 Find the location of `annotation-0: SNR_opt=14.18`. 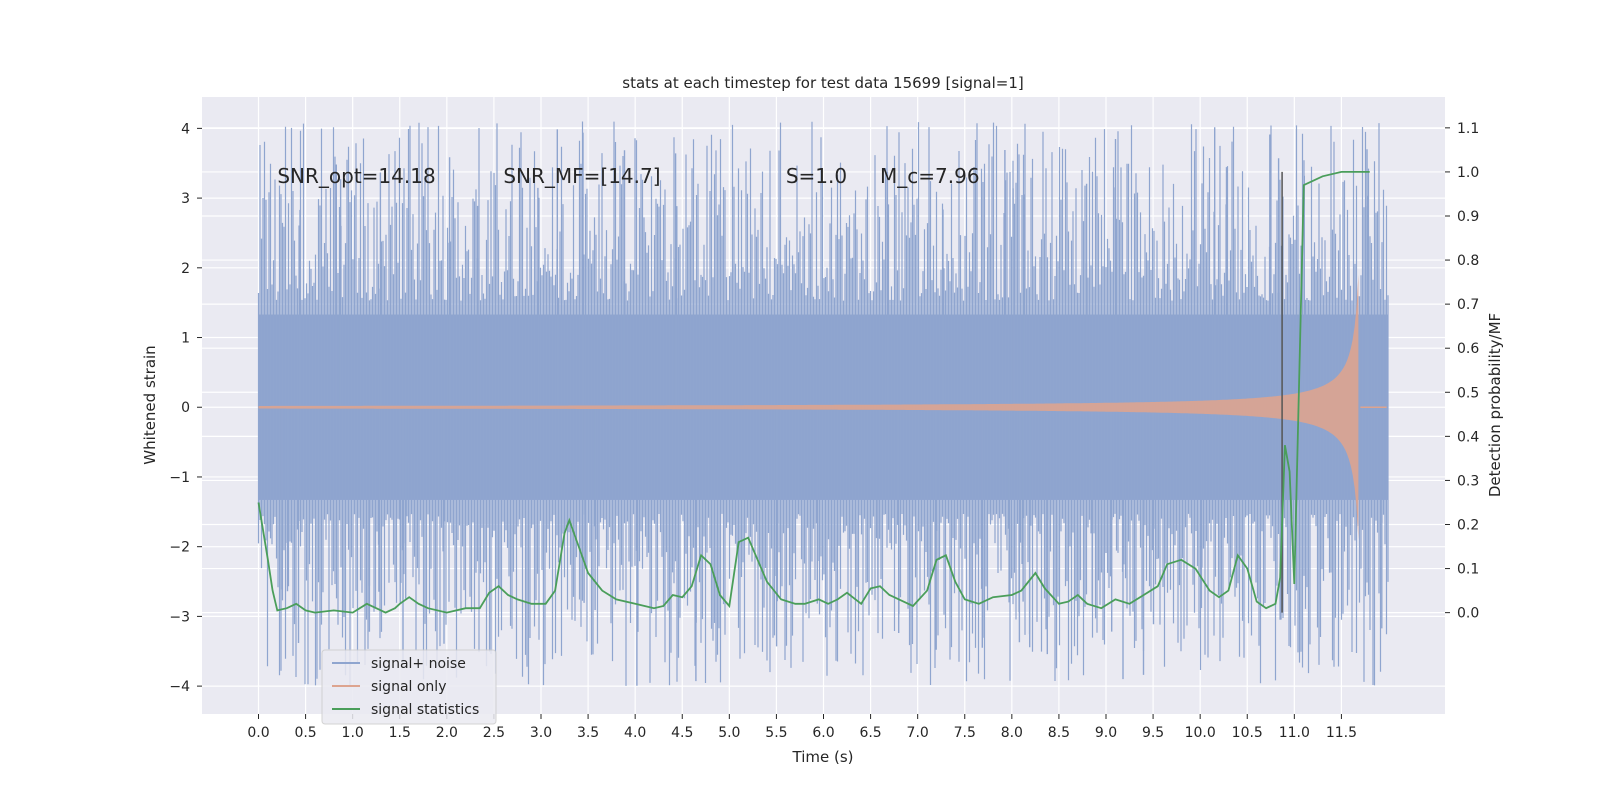

annotation-0: SNR_opt=14.18 is located at coordinates (356, 176).